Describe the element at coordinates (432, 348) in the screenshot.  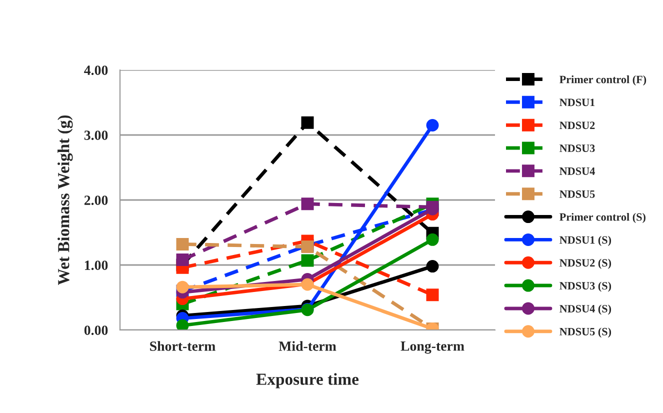
I see `x-tick-label: Long-term` at that location.